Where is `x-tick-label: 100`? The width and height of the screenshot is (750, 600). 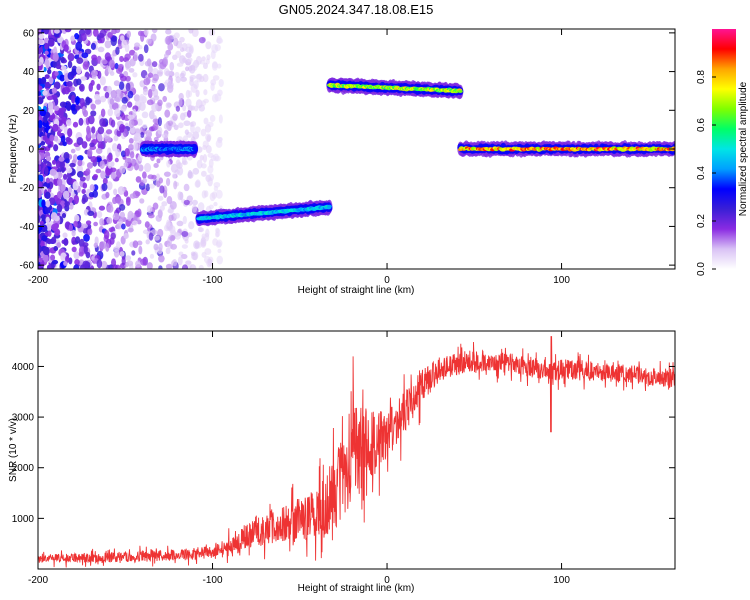 x-tick-label: 100 is located at coordinates (561, 280).